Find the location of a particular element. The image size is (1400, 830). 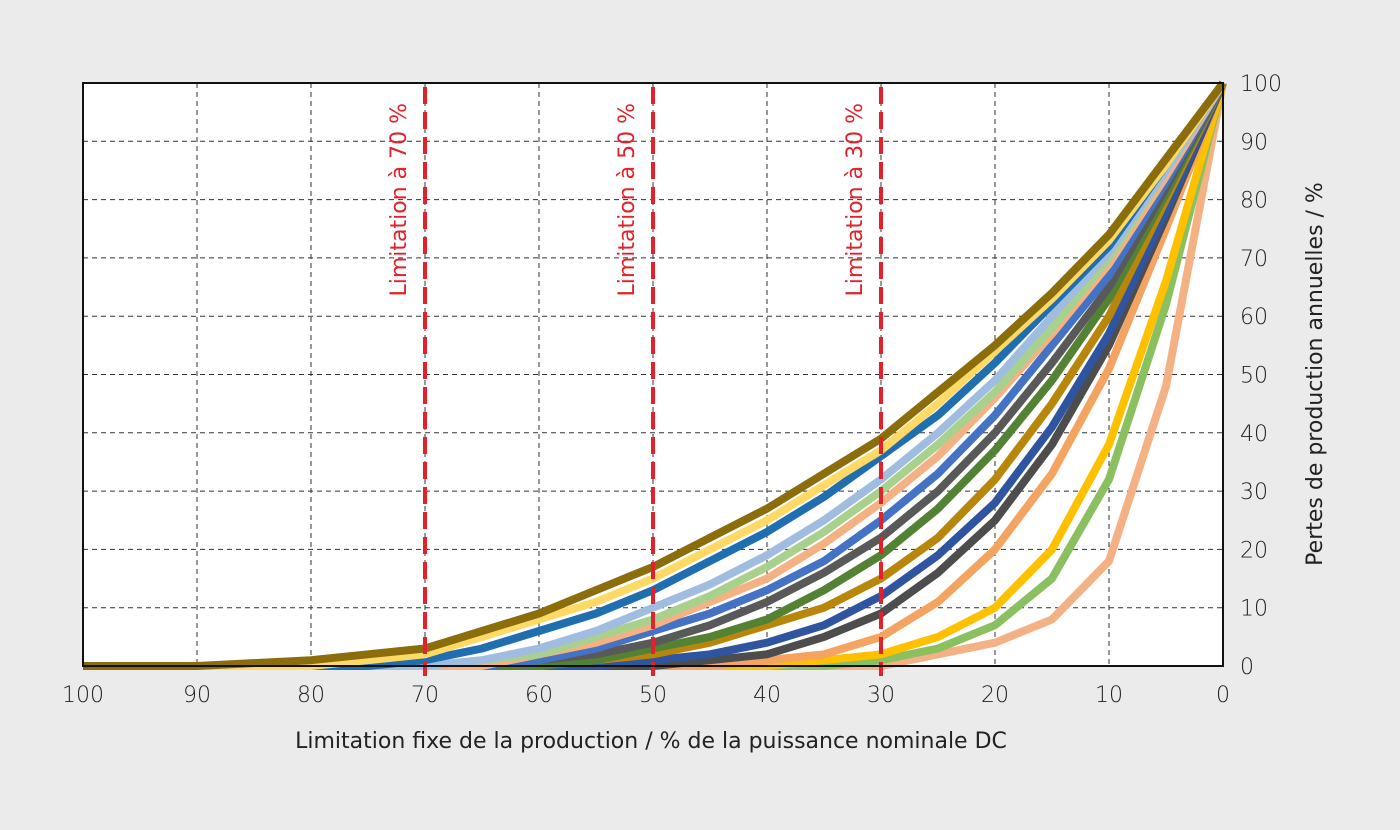

y-tick-label: 0 is located at coordinates (1247, 667).